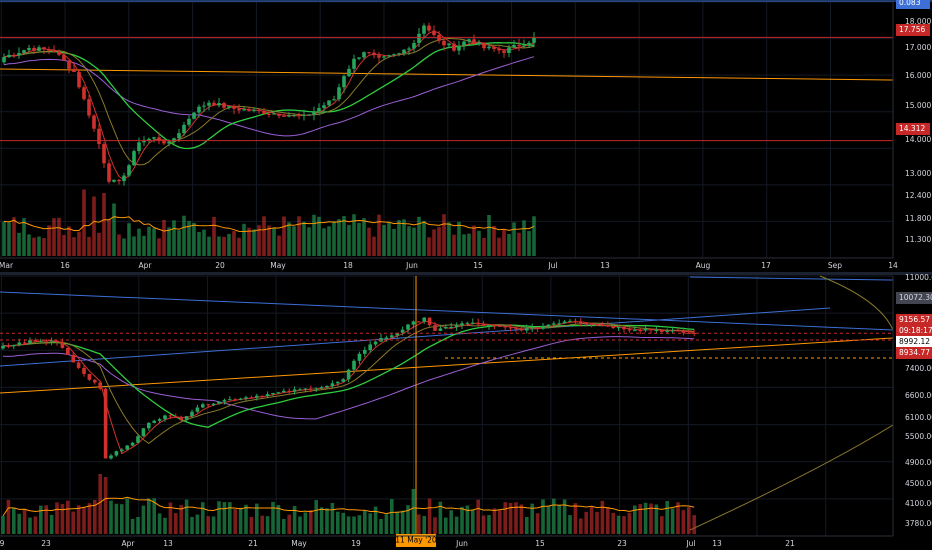  Describe the element at coordinates (918, 195) in the screenshot. I see `price-tick-label: 12.400` at that location.